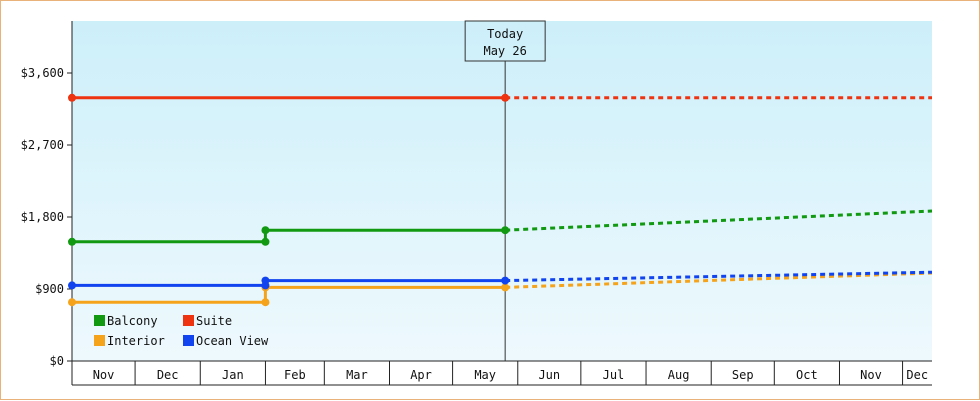  What do you see at coordinates (136, 341) in the screenshot?
I see `legend-label-interior: Interior` at bounding box center [136, 341].